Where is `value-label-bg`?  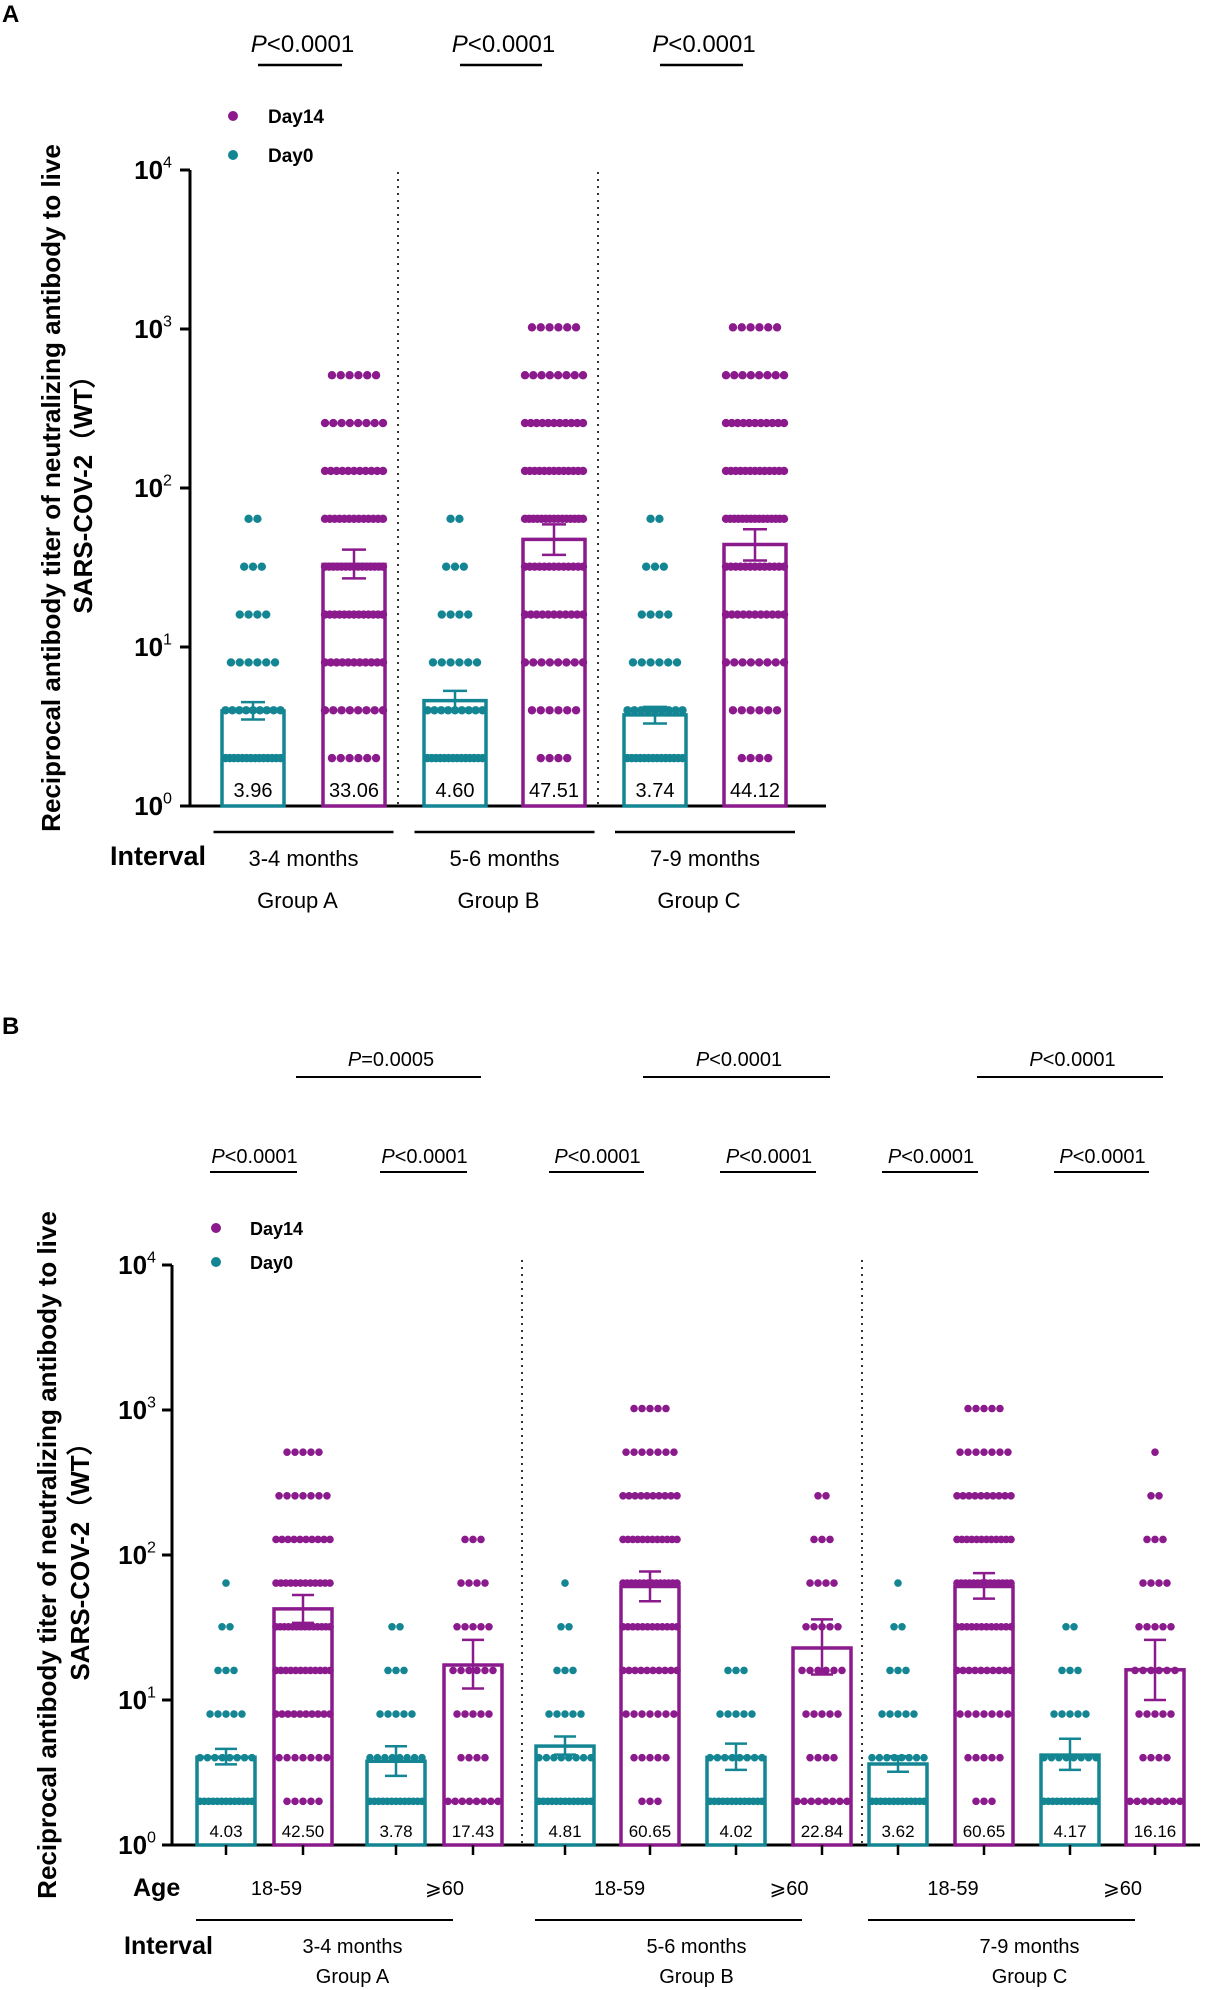
value-label-bg is located at coordinates (650, 1830).